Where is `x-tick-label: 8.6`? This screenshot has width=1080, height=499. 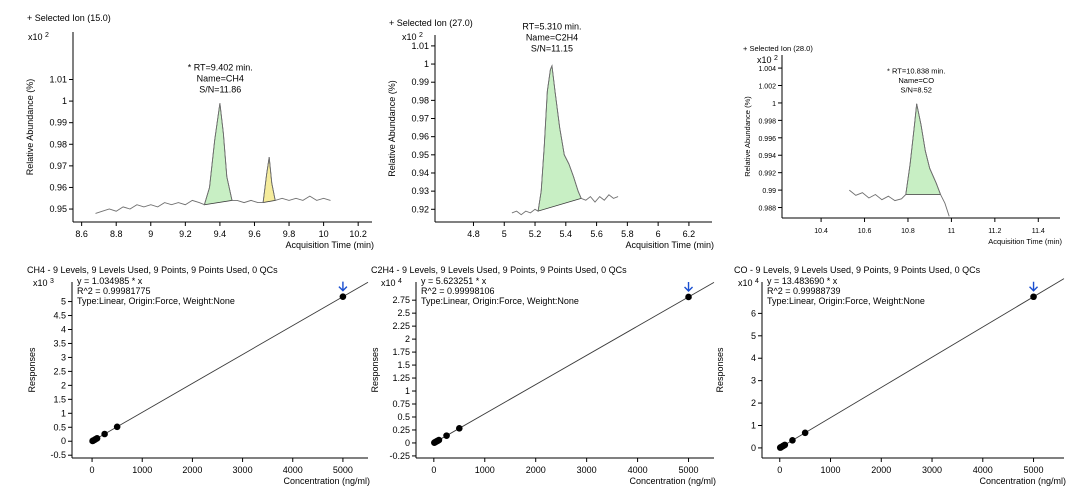 x-tick-label: 8.6 is located at coordinates (81, 234).